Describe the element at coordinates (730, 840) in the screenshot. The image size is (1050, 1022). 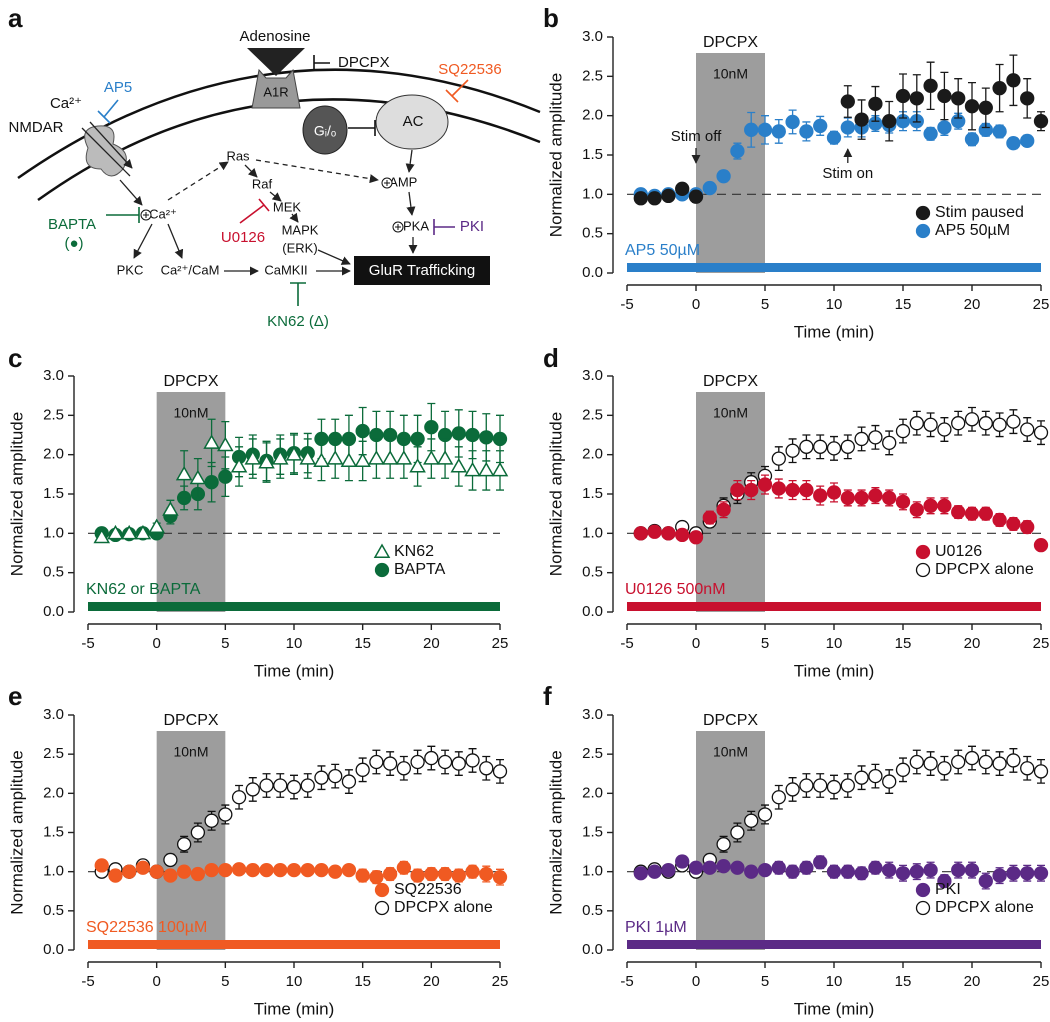
I see `drug-window` at that location.